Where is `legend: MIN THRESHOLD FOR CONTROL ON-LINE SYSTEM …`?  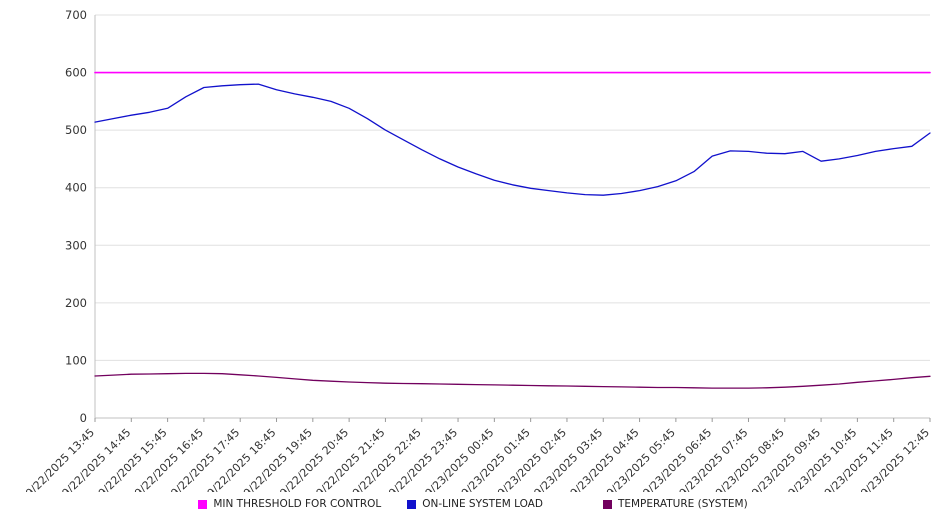
legend: MIN THRESHOLD FOR CONTROL ON-LINE SYSTEM … is located at coordinates (473, 504).